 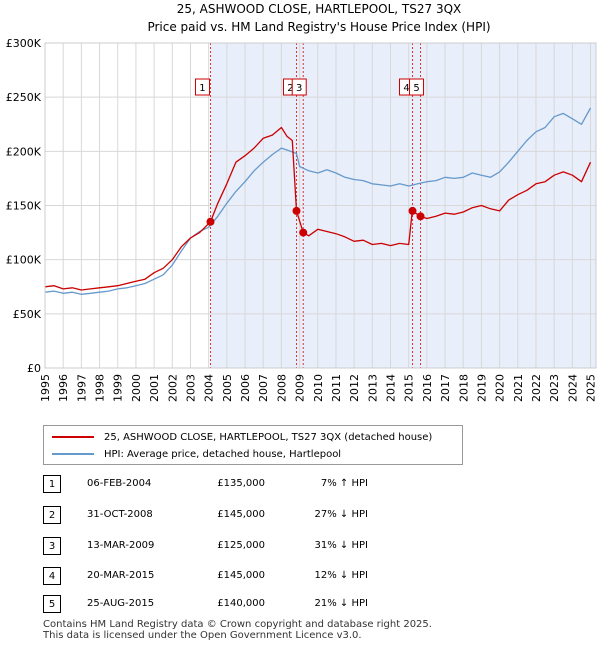 What do you see at coordinates (119, 483) in the screenshot?
I see `transaction-date: 06-FEB-2004` at bounding box center [119, 483].